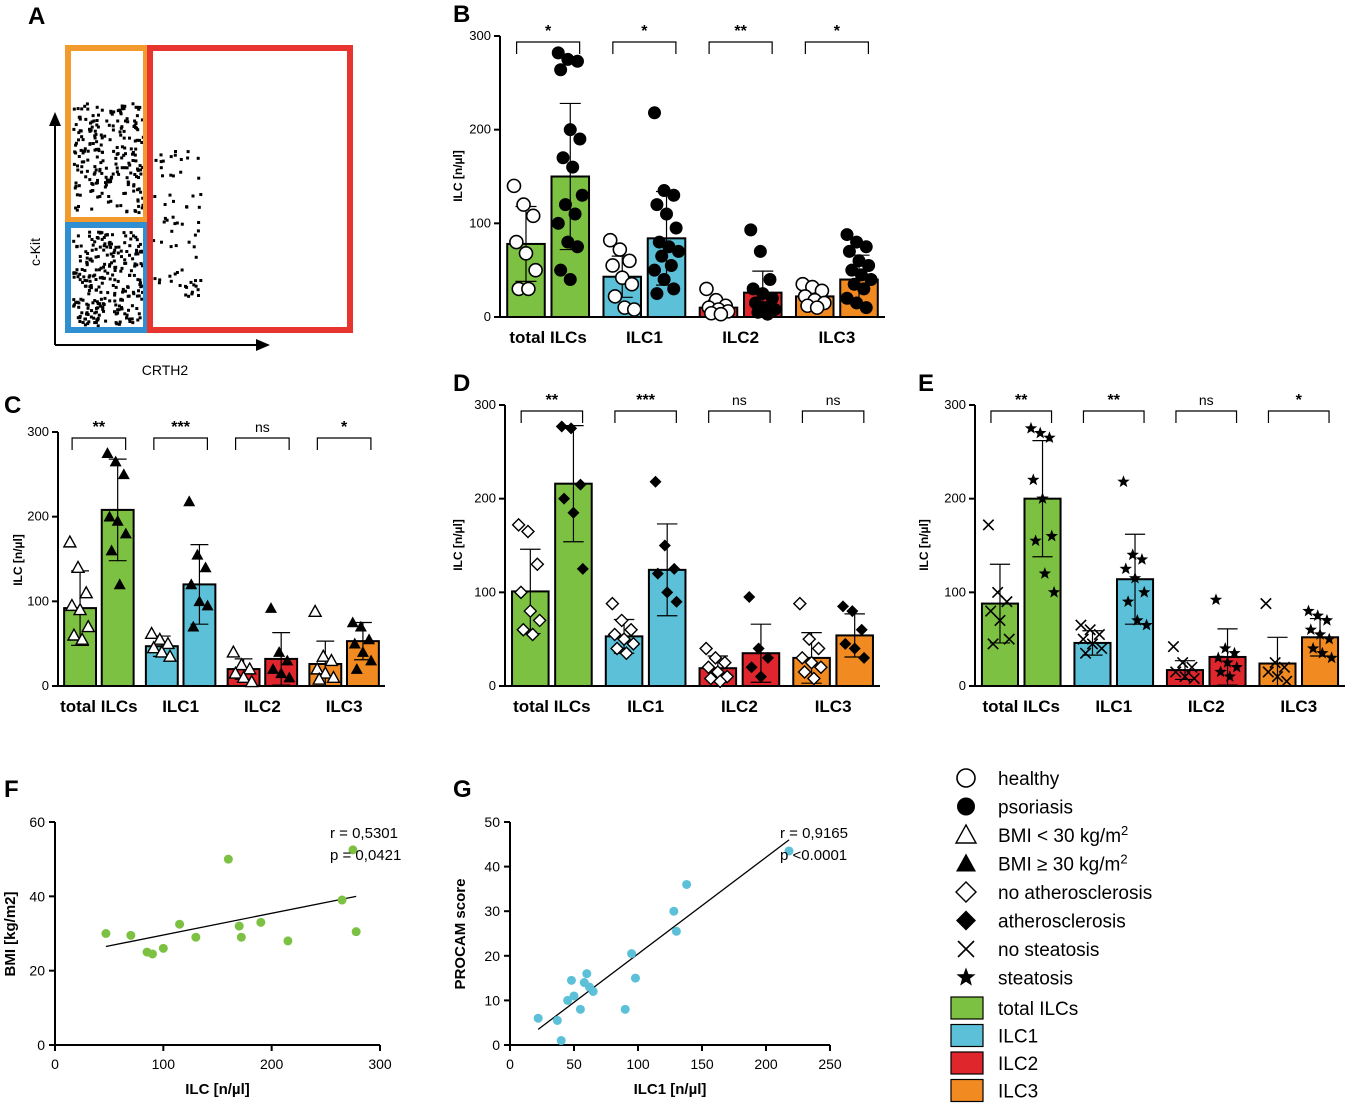 The width and height of the screenshot is (1353, 1104). I want to click on x-tick-label: ILC2, so click(740, 337).